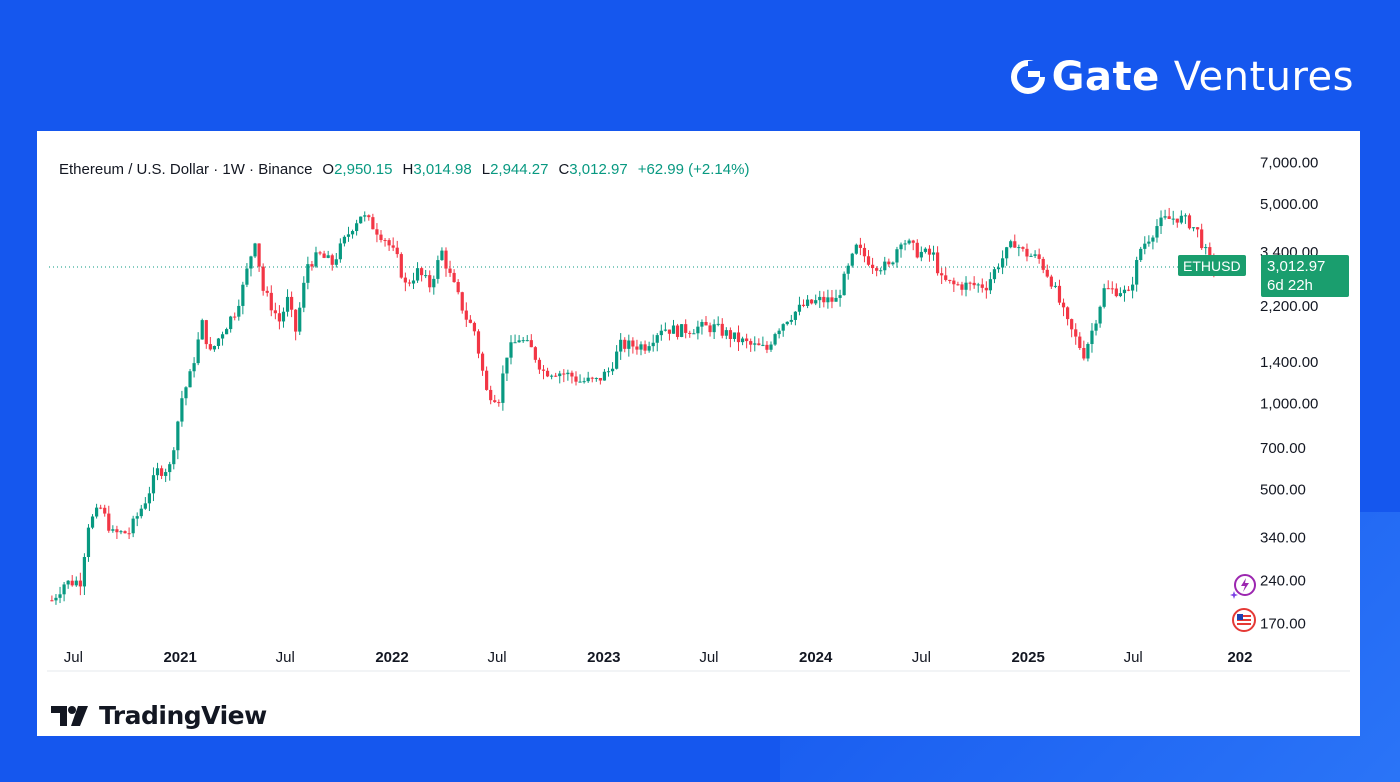 The width and height of the screenshot is (1400, 782). I want to click on lightning-sparkle-icon, so click(1243, 586).